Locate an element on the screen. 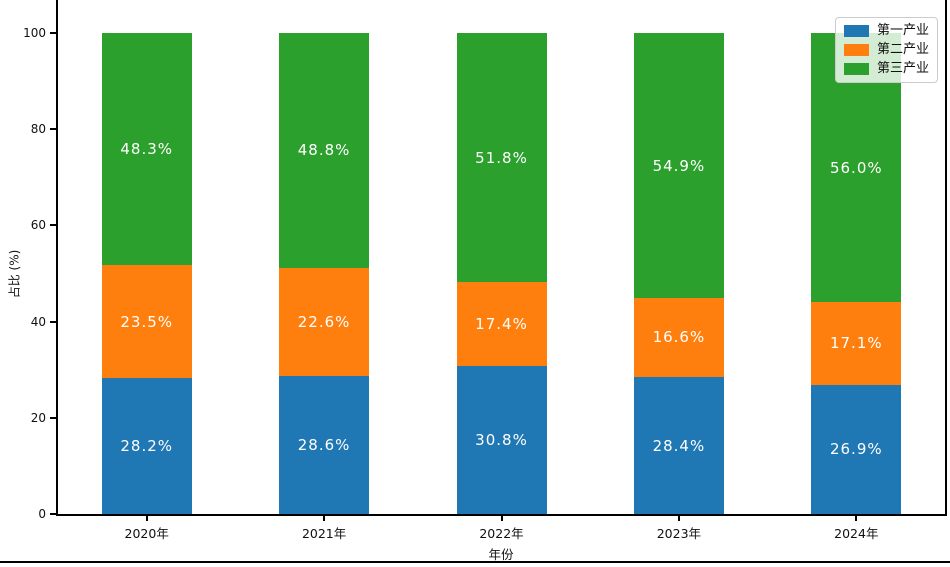 The height and width of the screenshot is (567, 950). page-bottom-rule is located at coordinates (475, 562).